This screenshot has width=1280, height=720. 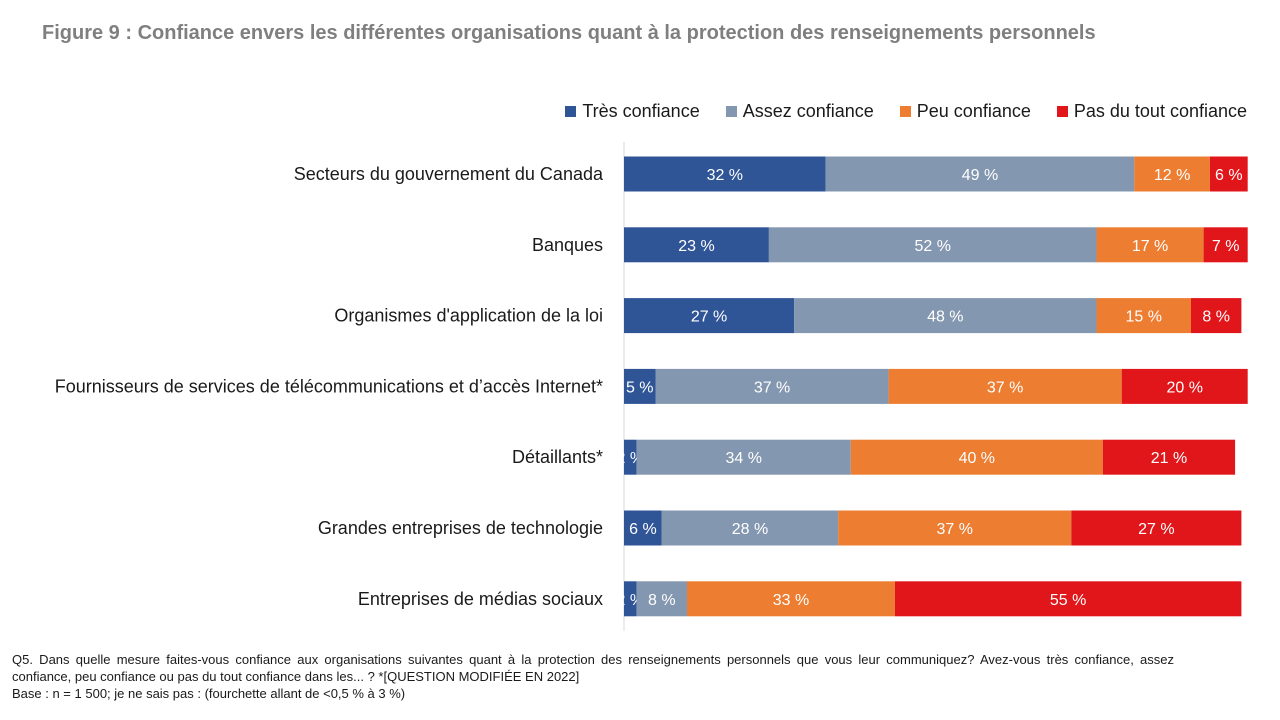 What do you see at coordinates (480, 599) in the screenshot?
I see `category-label: Entreprises de médias sociaux` at bounding box center [480, 599].